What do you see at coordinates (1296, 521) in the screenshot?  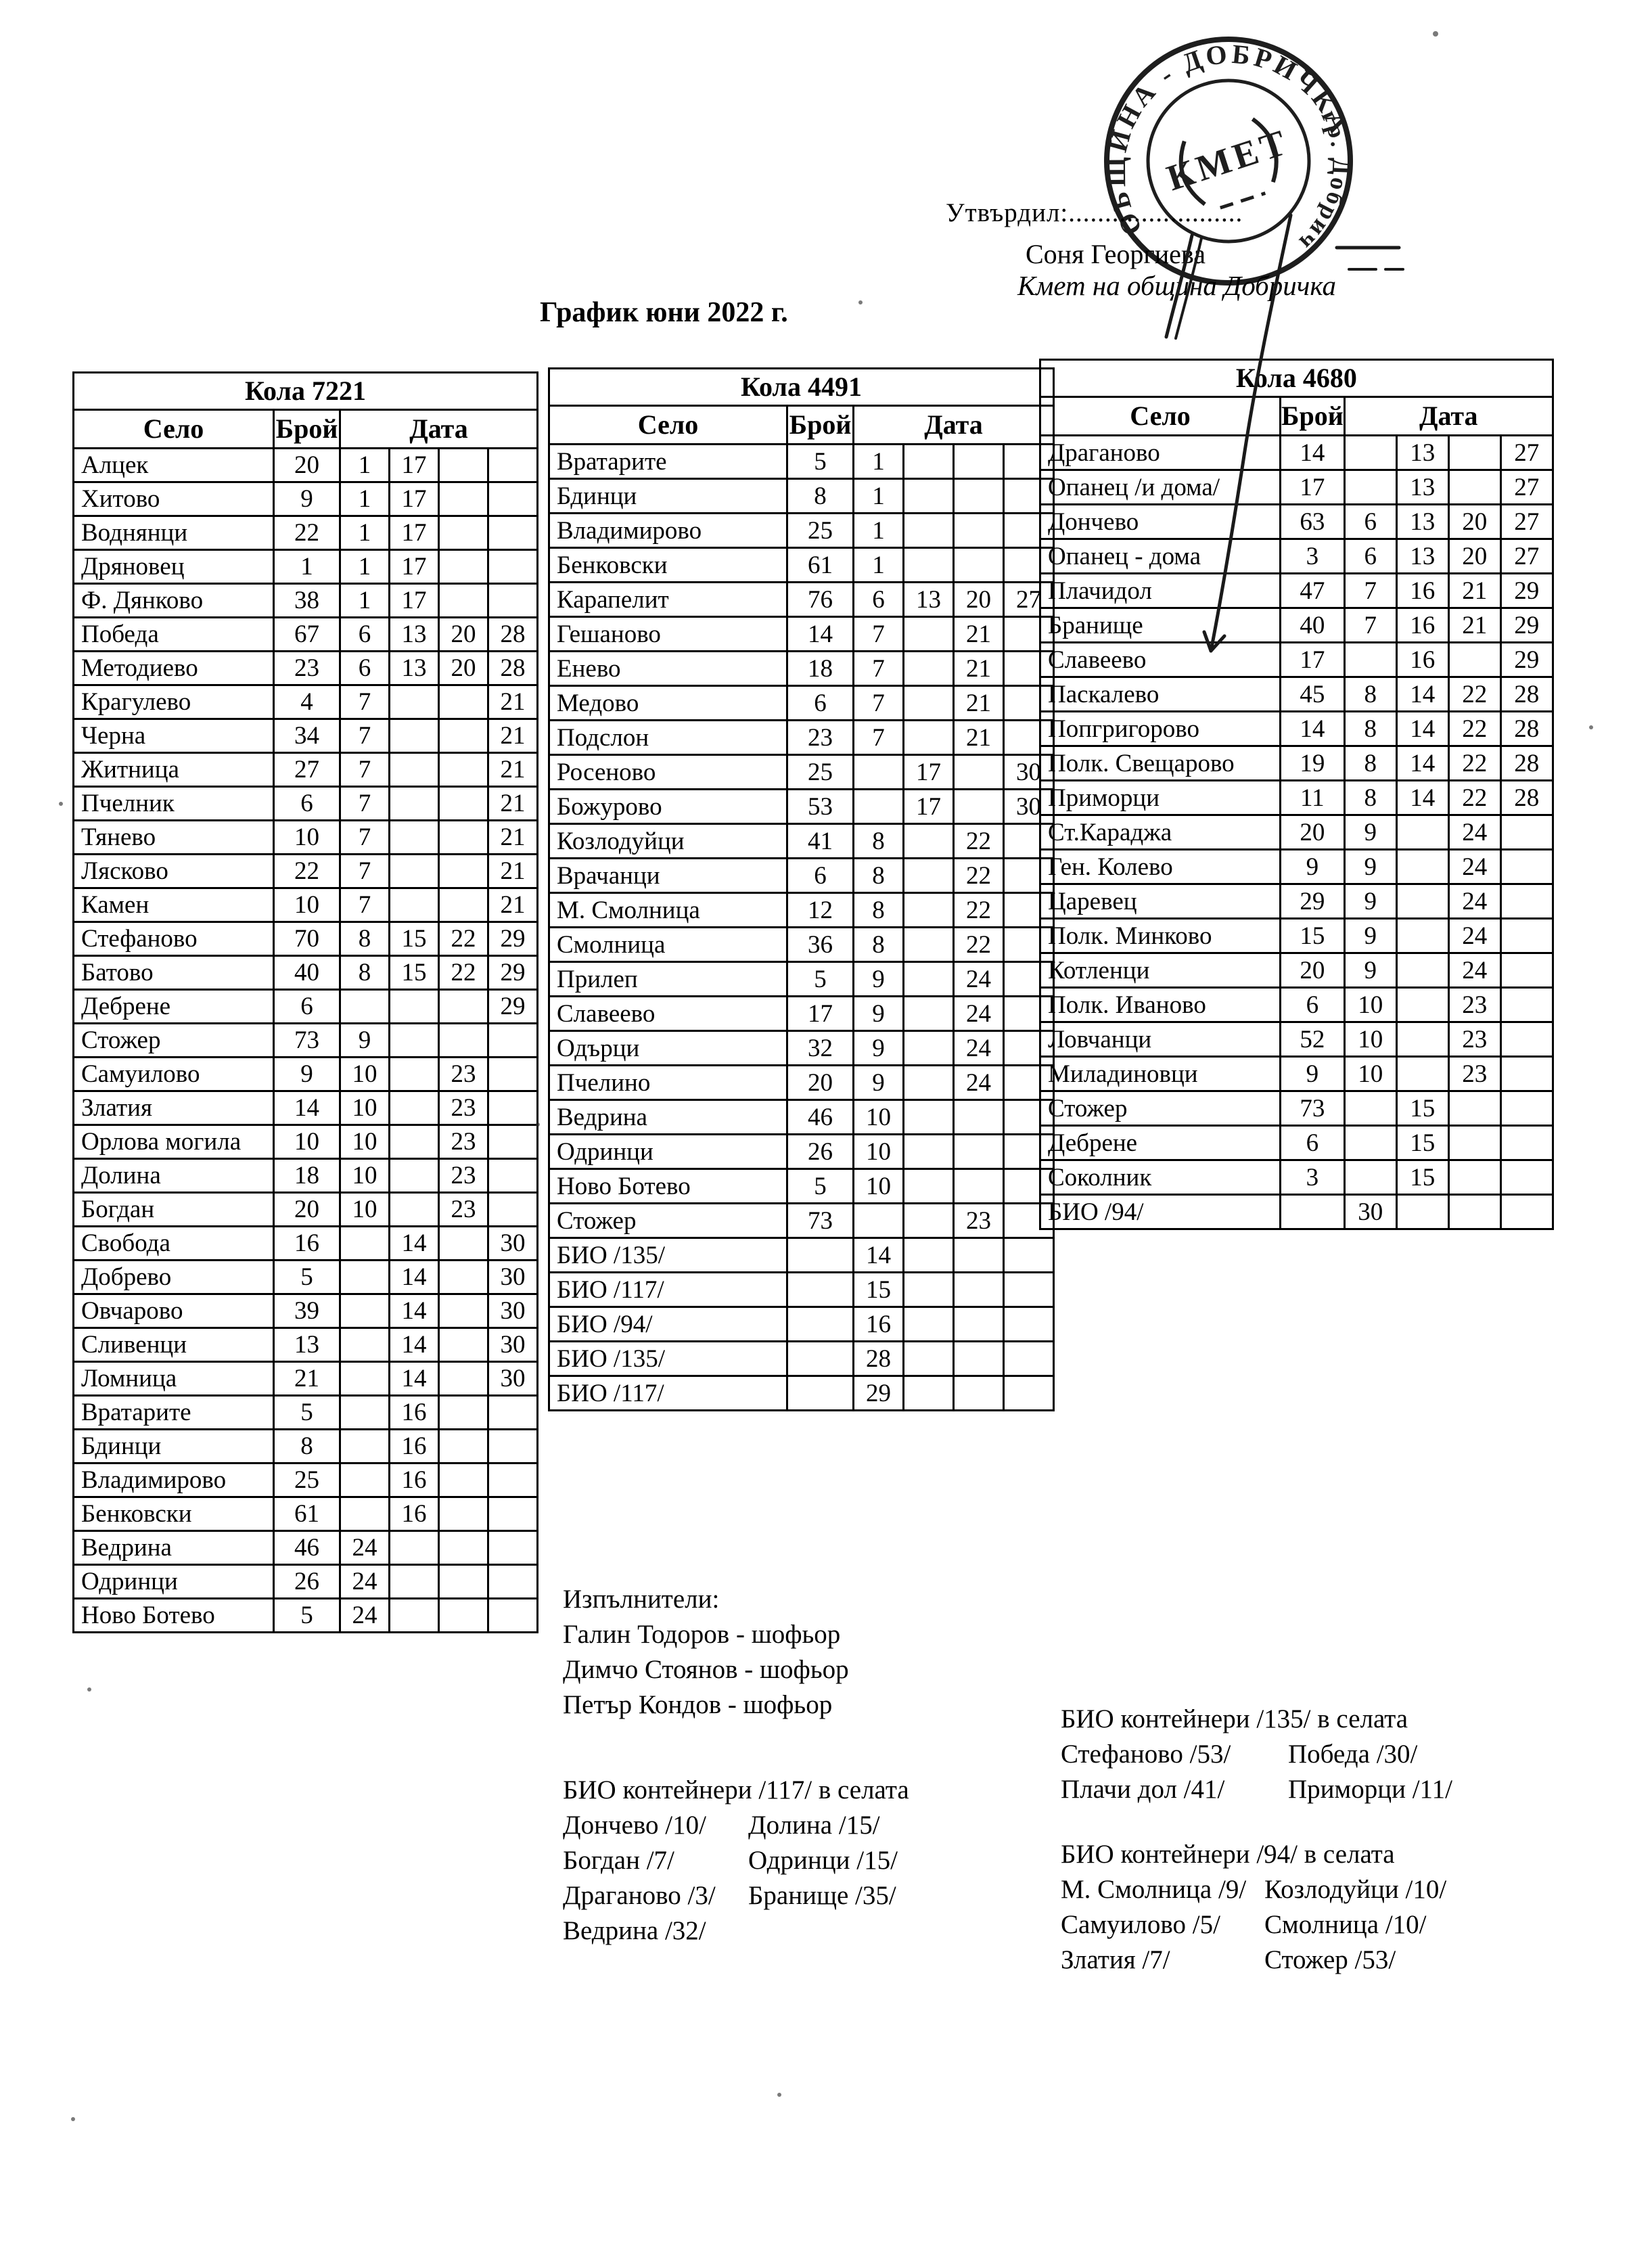 I see `table-row: Дончево 63 6 13 20 27` at bounding box center [1296, 521].